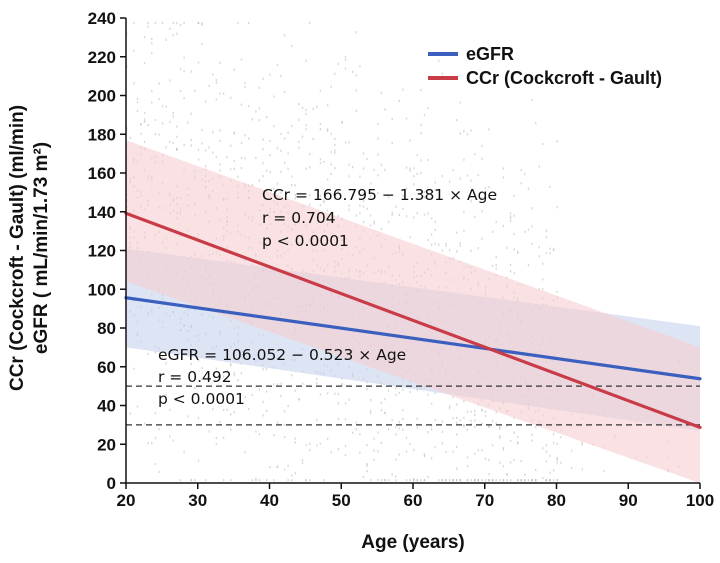 This screenshot has width=720, height=563. Describe the element at coordinates (413, 542) in the screenshot. I see `x-axis-title: Age (years)` at that location.